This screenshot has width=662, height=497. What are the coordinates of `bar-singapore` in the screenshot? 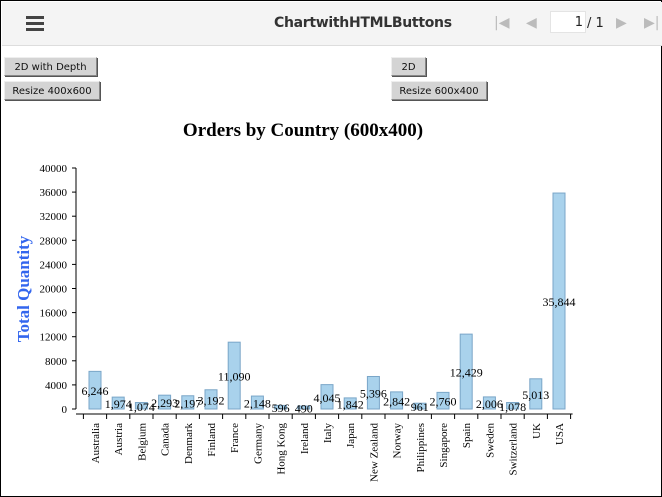 It's located at (443, 400).